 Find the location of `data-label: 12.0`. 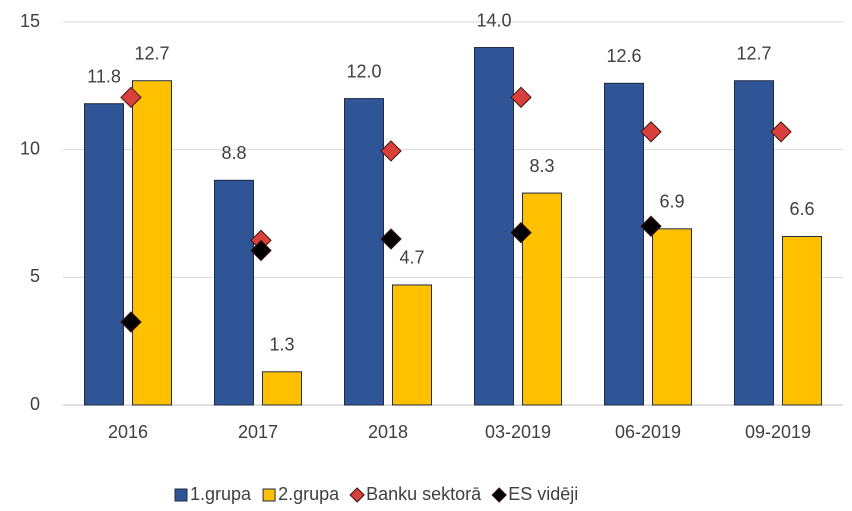

data-label: 12.0 is located at coordinates (363, 71).